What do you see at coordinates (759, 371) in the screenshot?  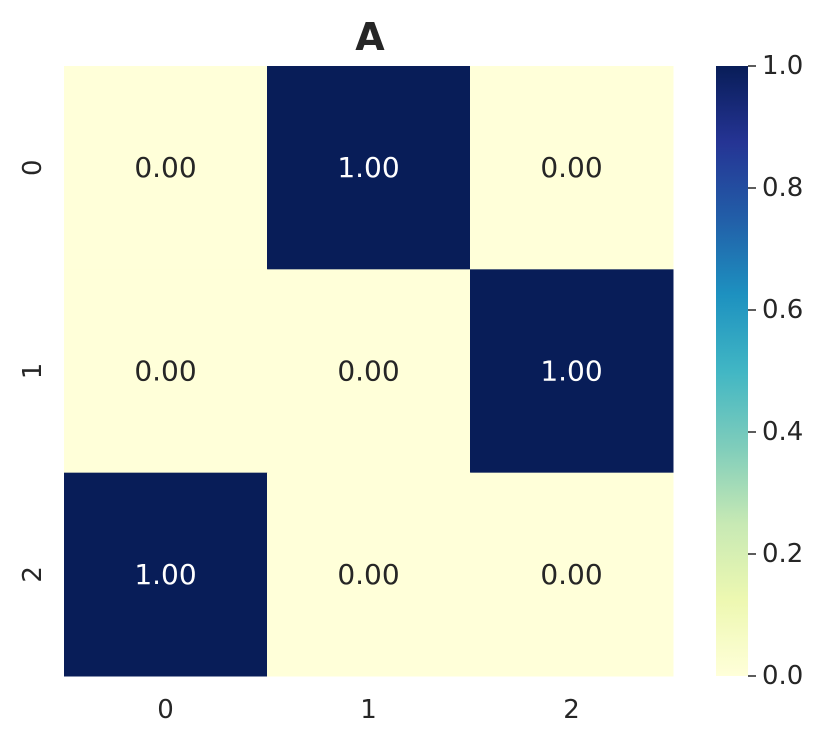 I see `colorbar: 0.0 0.2 0.4 0.6 0.8 1.0` at bounding box center [759, 371].